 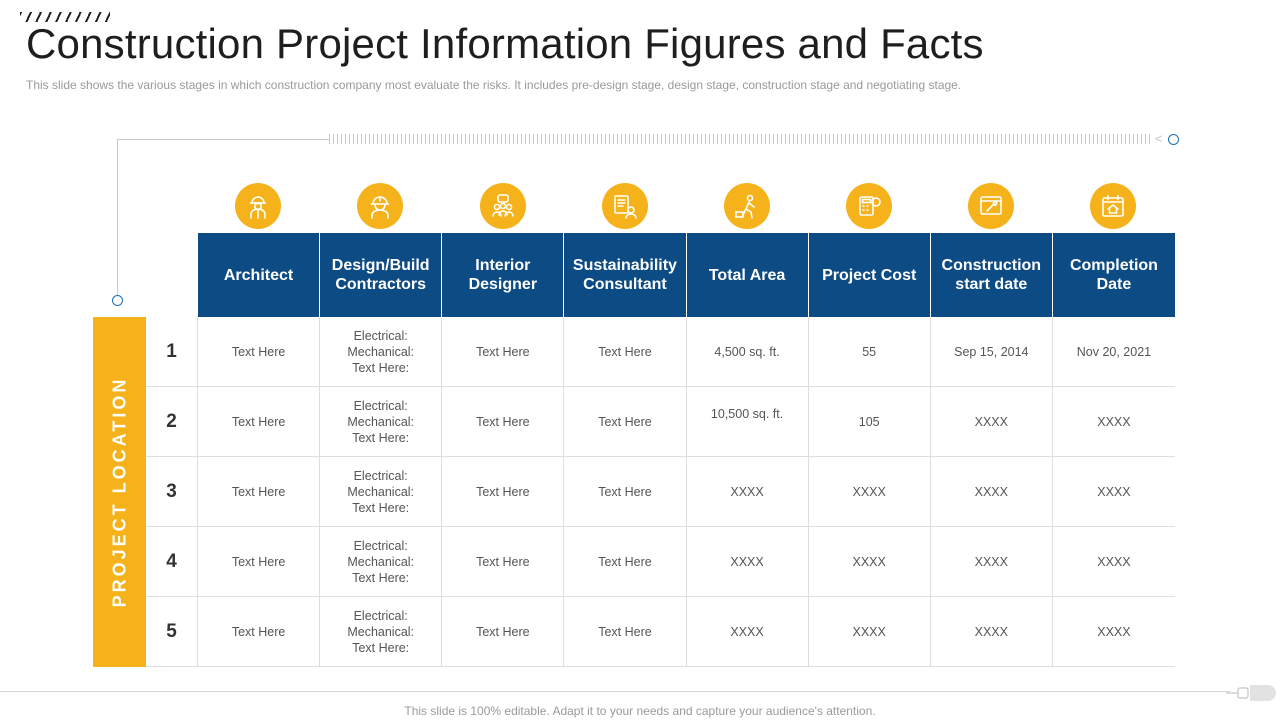 What do you see at coordinates (869, 275) in the screenshot?
I see `column-header-project-cost: Project Cost` at bounding box center [869, 275].